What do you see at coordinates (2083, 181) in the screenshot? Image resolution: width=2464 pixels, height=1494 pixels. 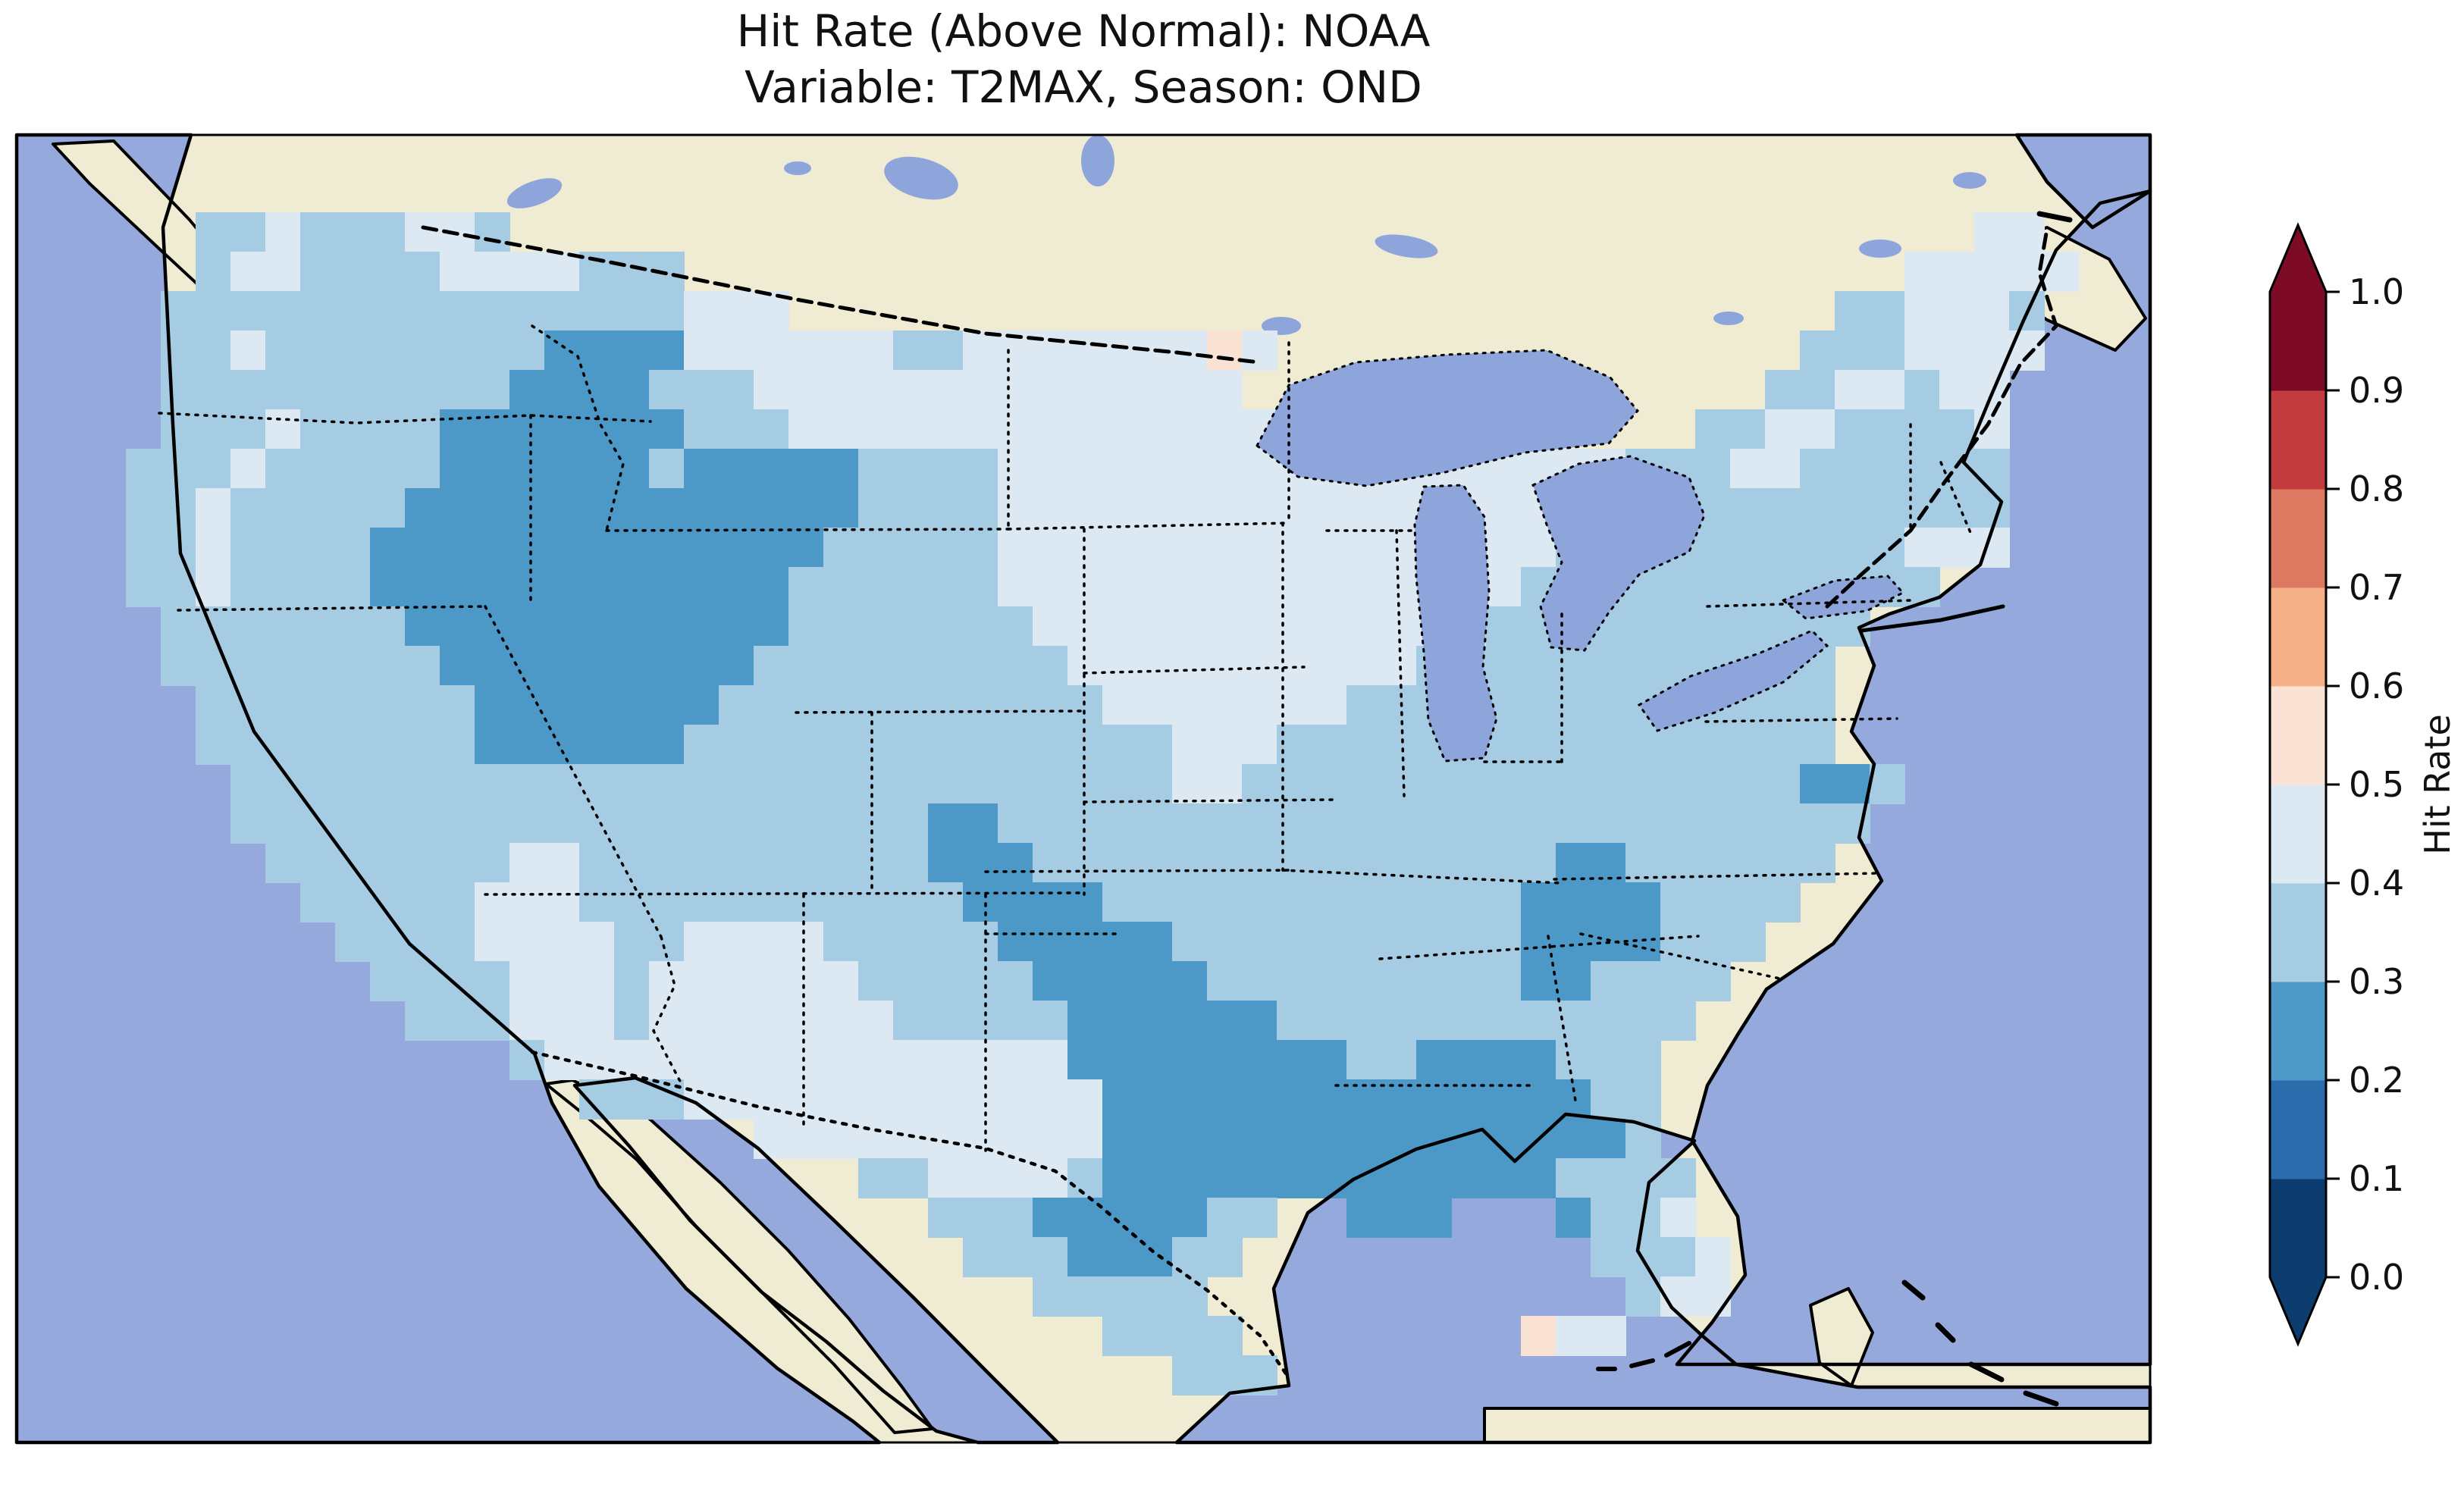 I see `gulf-of-st-lawrence` at bounding box center [2083, 181].